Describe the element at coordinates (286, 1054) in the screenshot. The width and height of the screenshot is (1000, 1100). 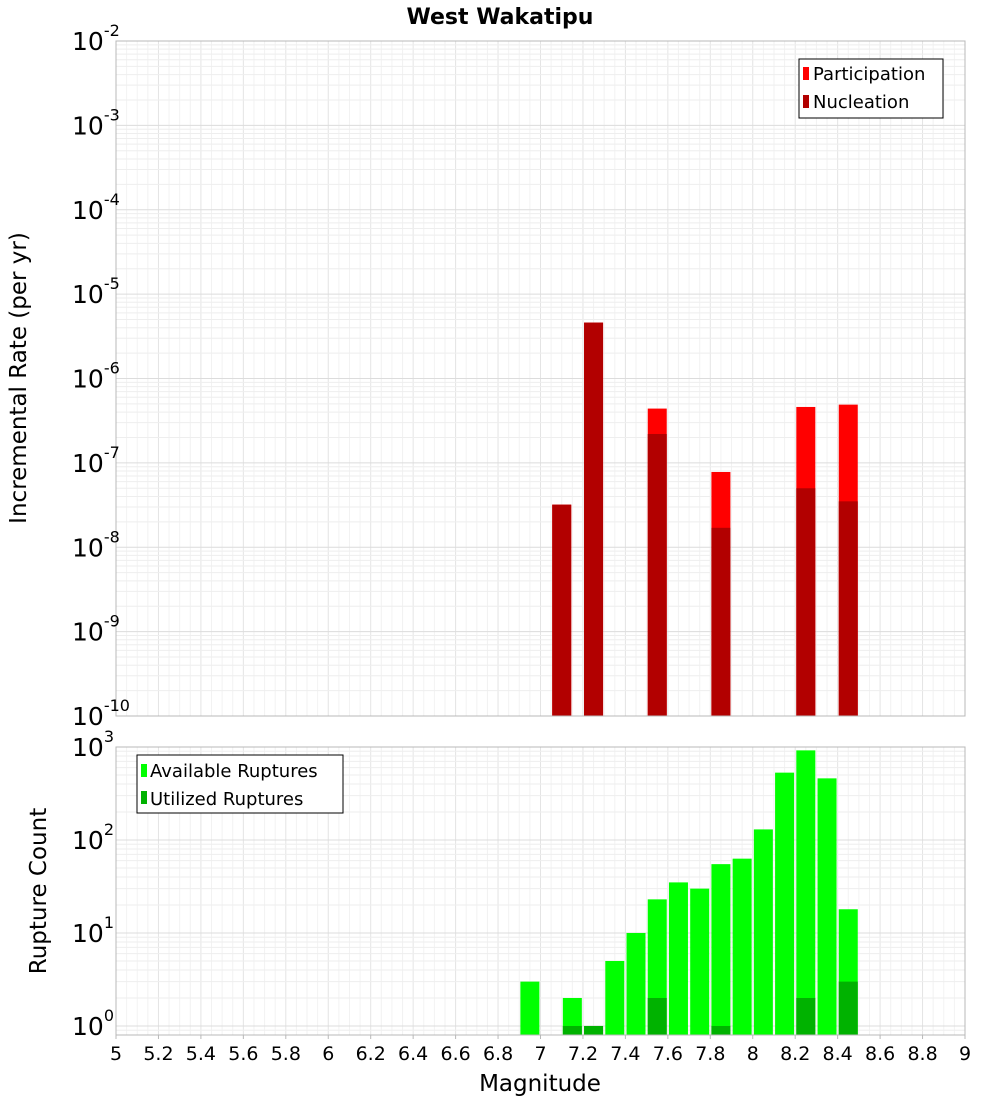
I see `x-tick-label: 5.8` at that location.